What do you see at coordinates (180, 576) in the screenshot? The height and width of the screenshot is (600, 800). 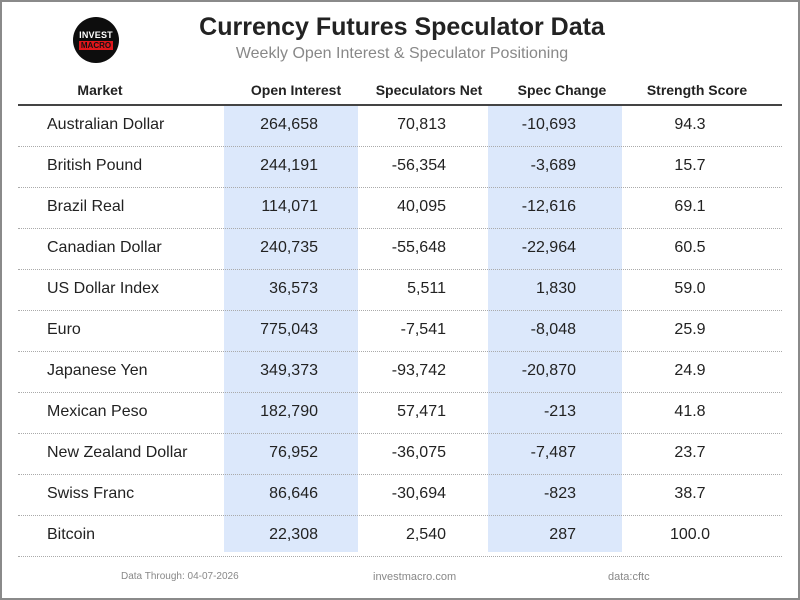 I see `data-through-date: Data Through: 04-07-2026` at bounding box center [180, 576].